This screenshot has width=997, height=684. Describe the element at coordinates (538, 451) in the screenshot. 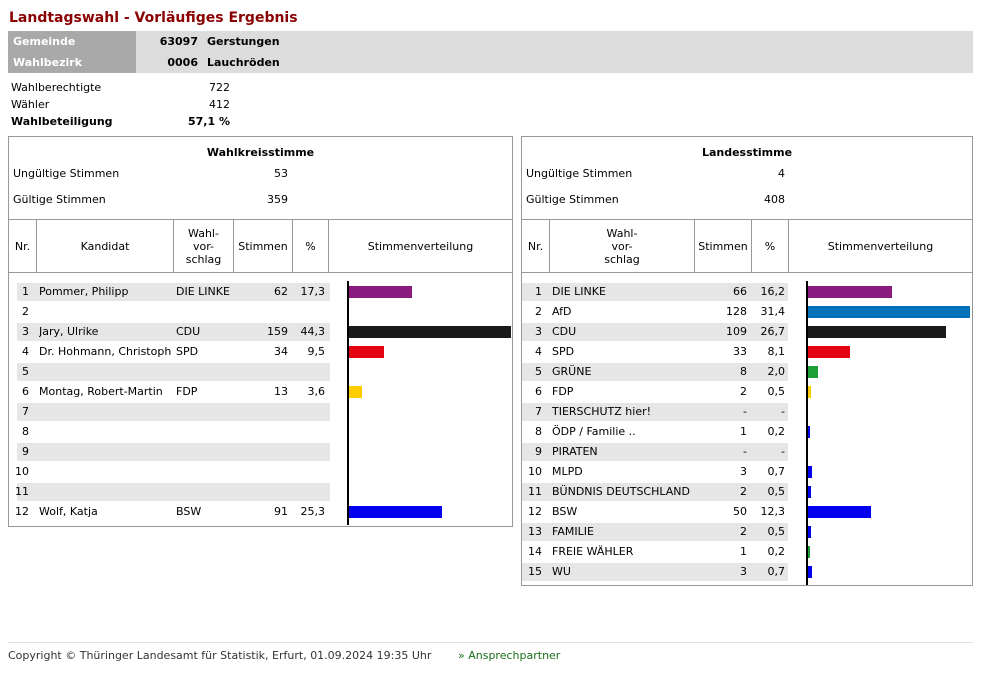

I see `row-nr: 9` at that location.